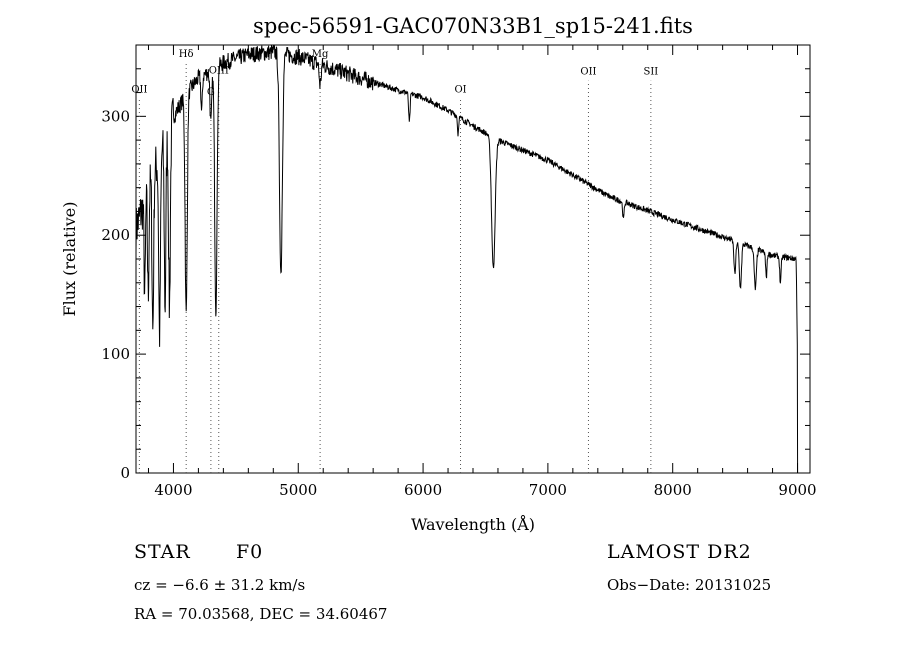  I want to click on y-tick-label: 0, so click(125, 473).